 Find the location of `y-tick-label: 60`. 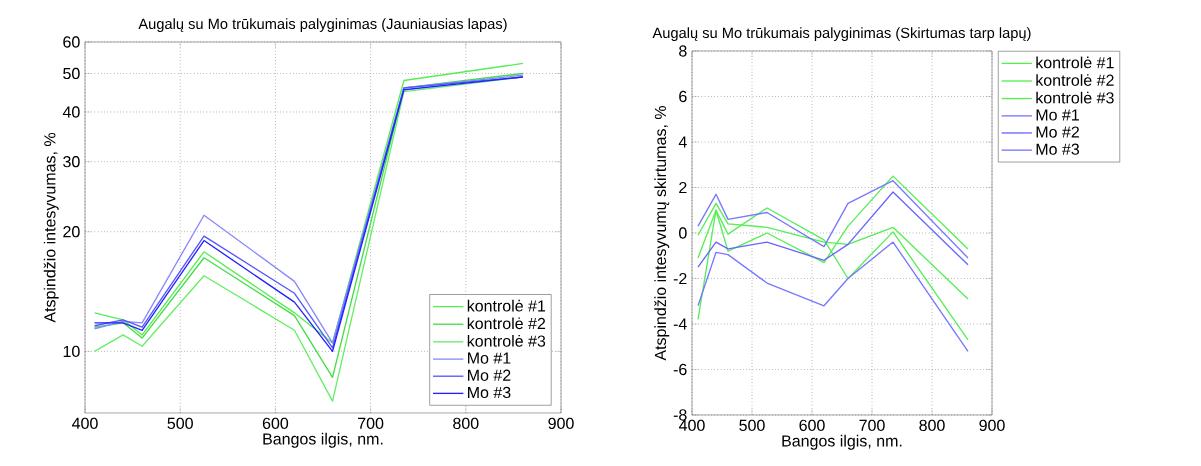

y-tick-label: 60 is located at coordinates (71, 42).